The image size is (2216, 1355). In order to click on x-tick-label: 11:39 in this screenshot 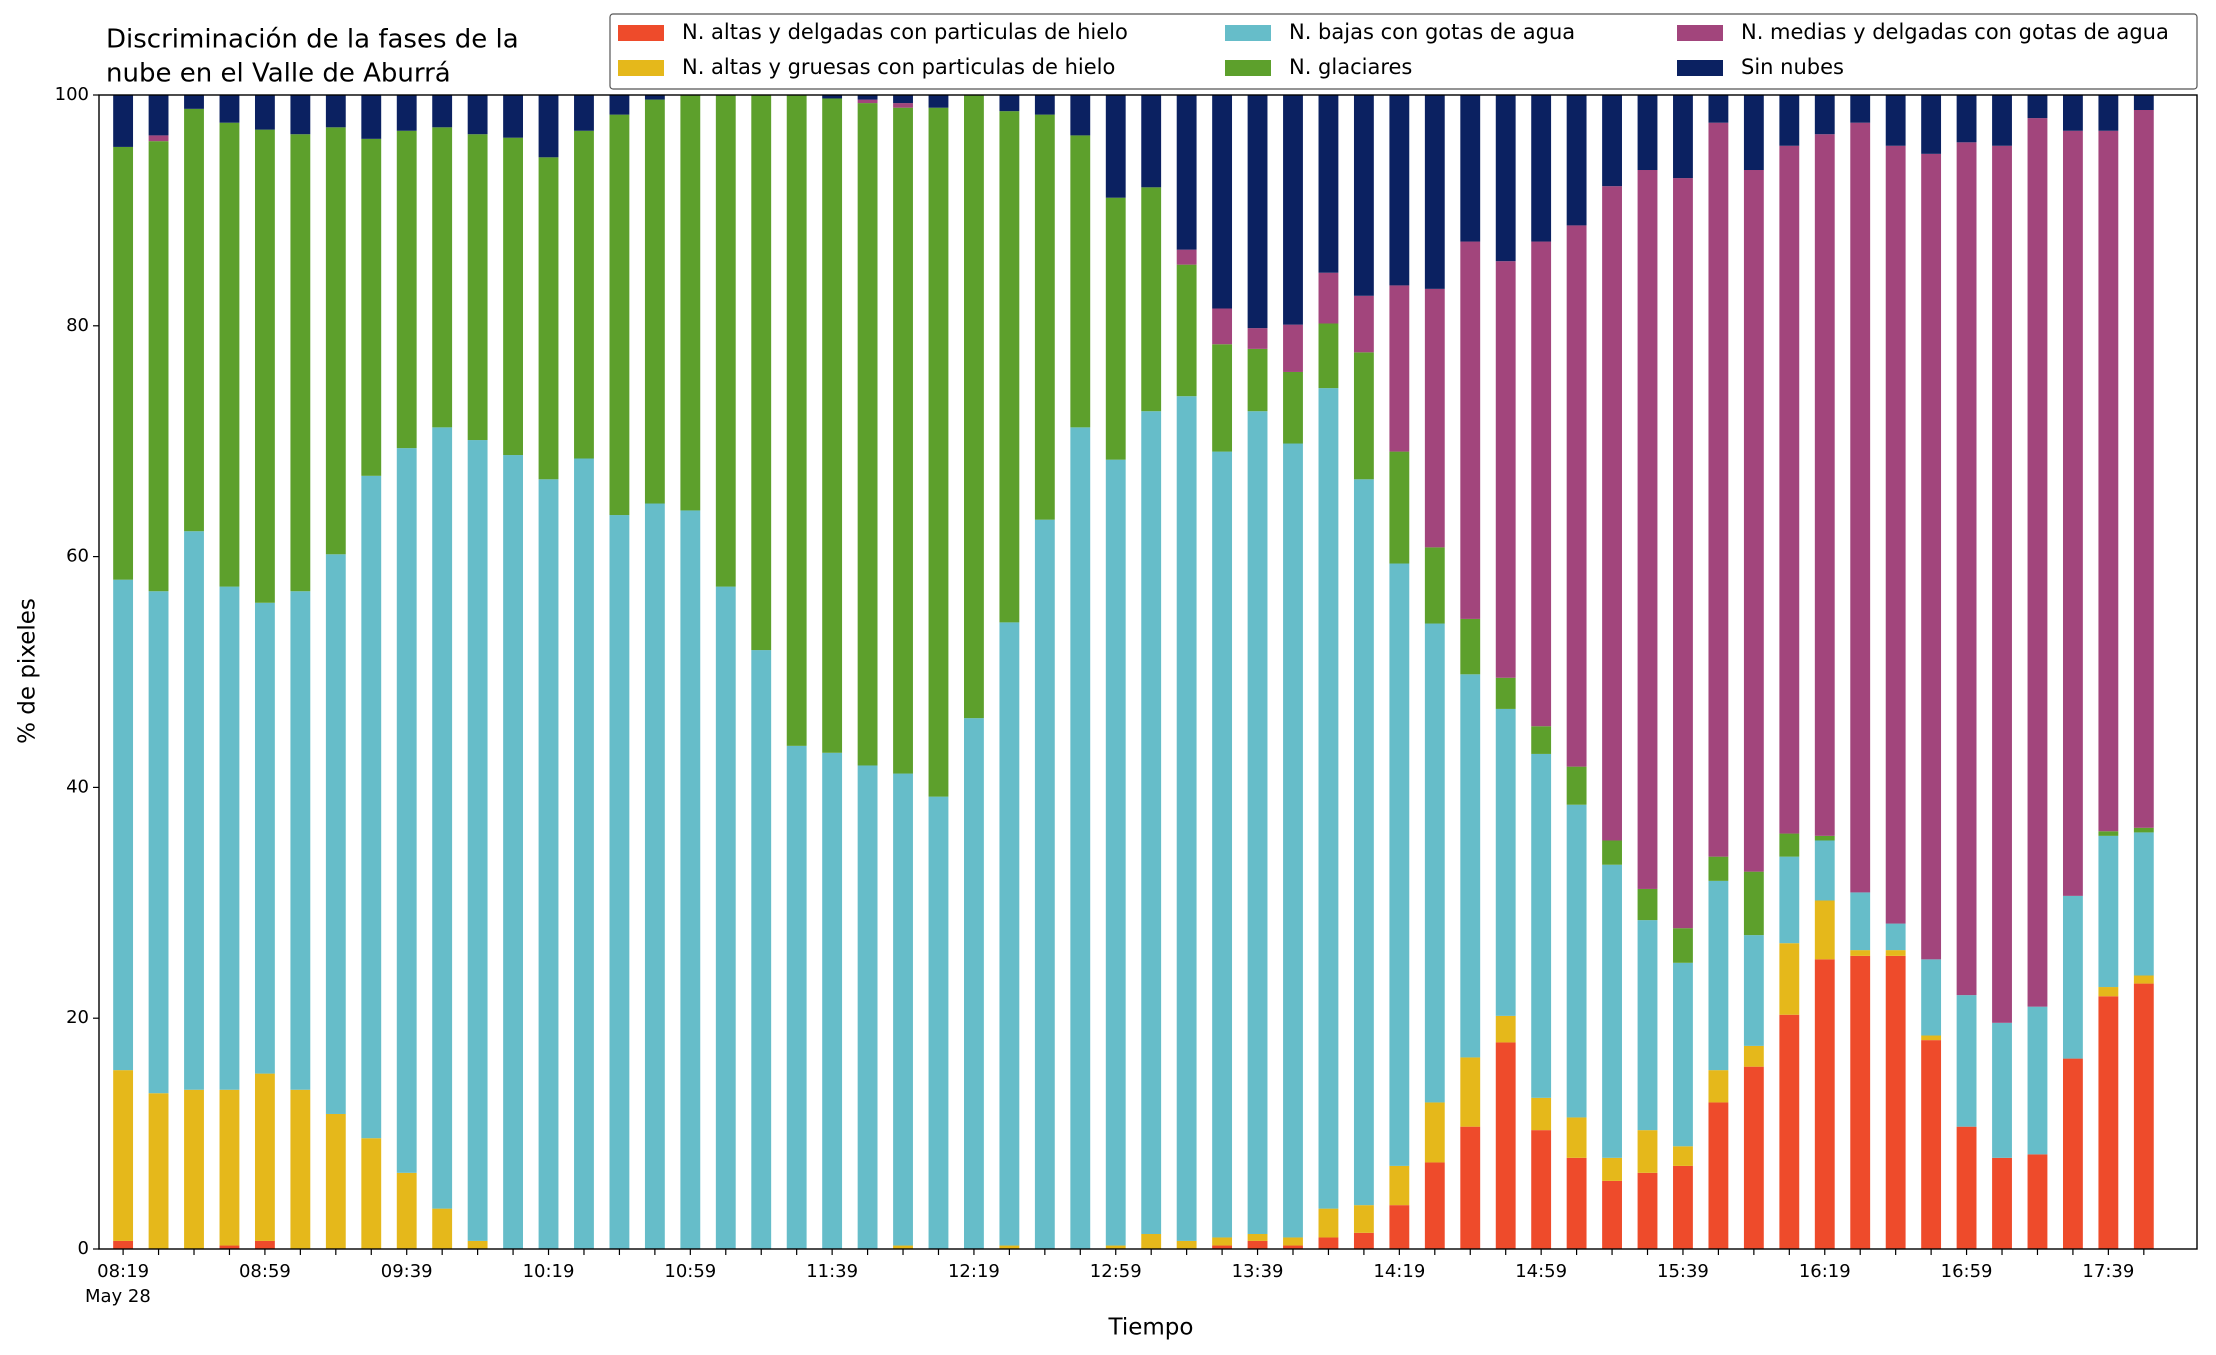, I will do `click(832, 1271)`.